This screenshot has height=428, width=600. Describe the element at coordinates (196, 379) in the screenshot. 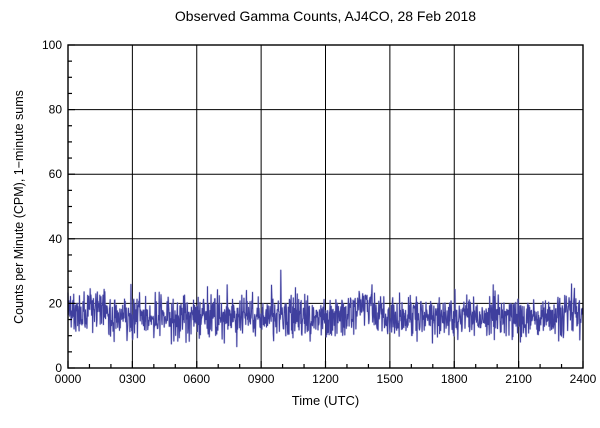

I see `x-tick-label: 0600` at that location.